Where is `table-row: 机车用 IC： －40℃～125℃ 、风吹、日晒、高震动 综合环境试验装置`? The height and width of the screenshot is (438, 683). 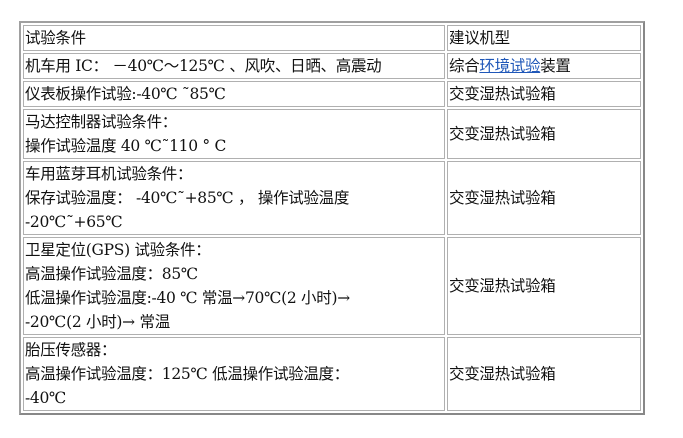 table-row: 机车用 IC： －40℃～125℃ 、风吹、日晒、高震动 综合环境试验装置 is located at coordinates (332, 66).